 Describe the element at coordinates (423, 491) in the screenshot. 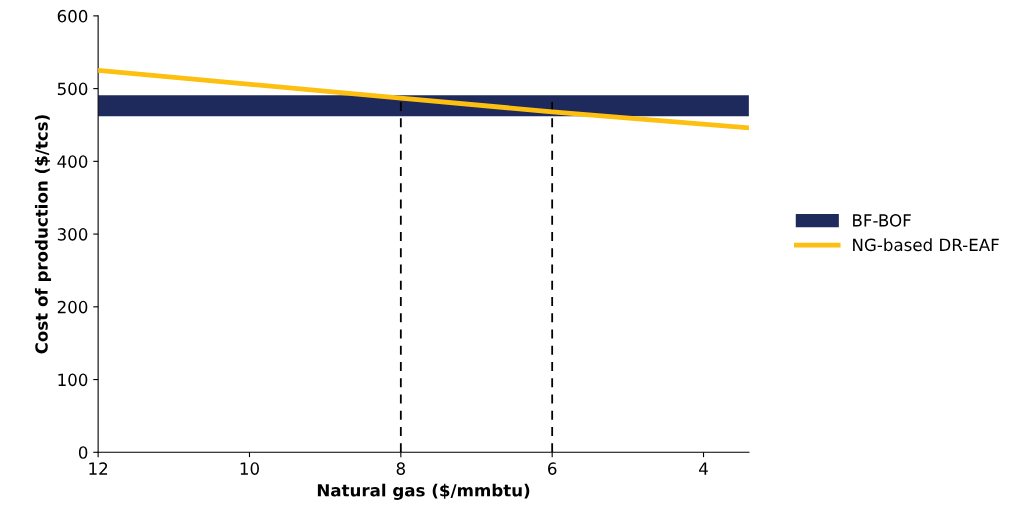

I see `x-axis-title: Natural gas ($/mmbtu)` at that location.